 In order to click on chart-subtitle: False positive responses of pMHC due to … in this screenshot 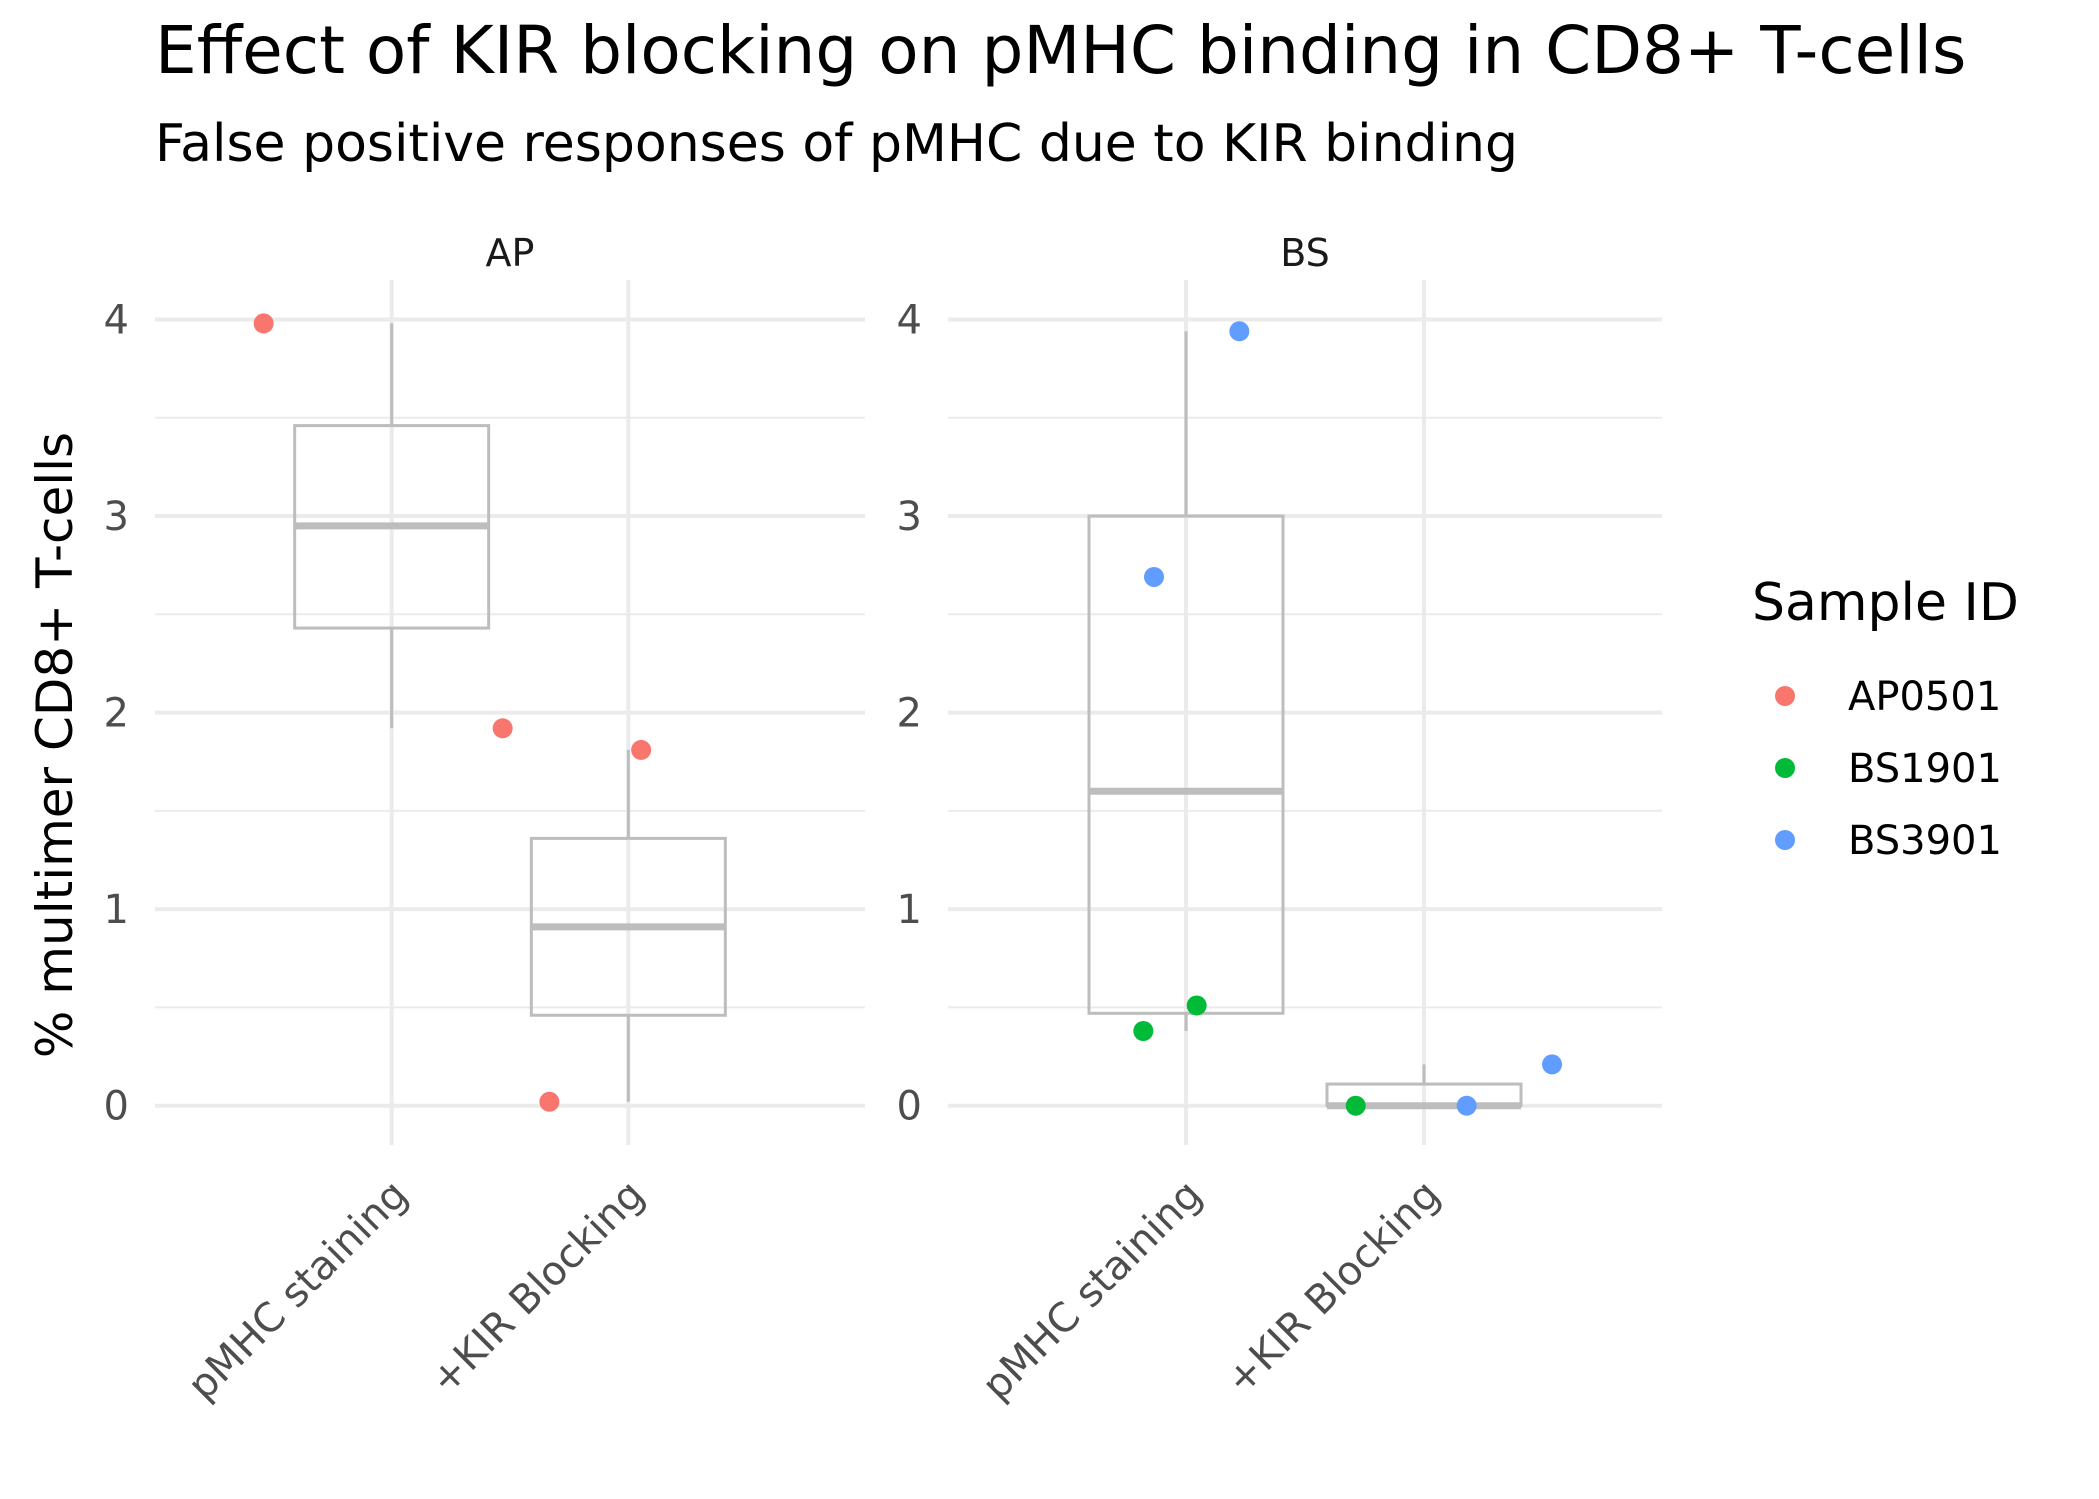, I will do `click(836, 144)`.